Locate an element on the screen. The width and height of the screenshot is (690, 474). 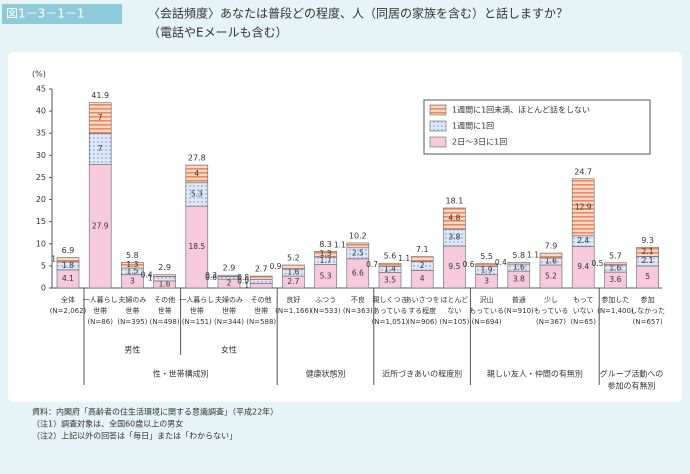
value-label: 7 is located at coordinates (100, 117).